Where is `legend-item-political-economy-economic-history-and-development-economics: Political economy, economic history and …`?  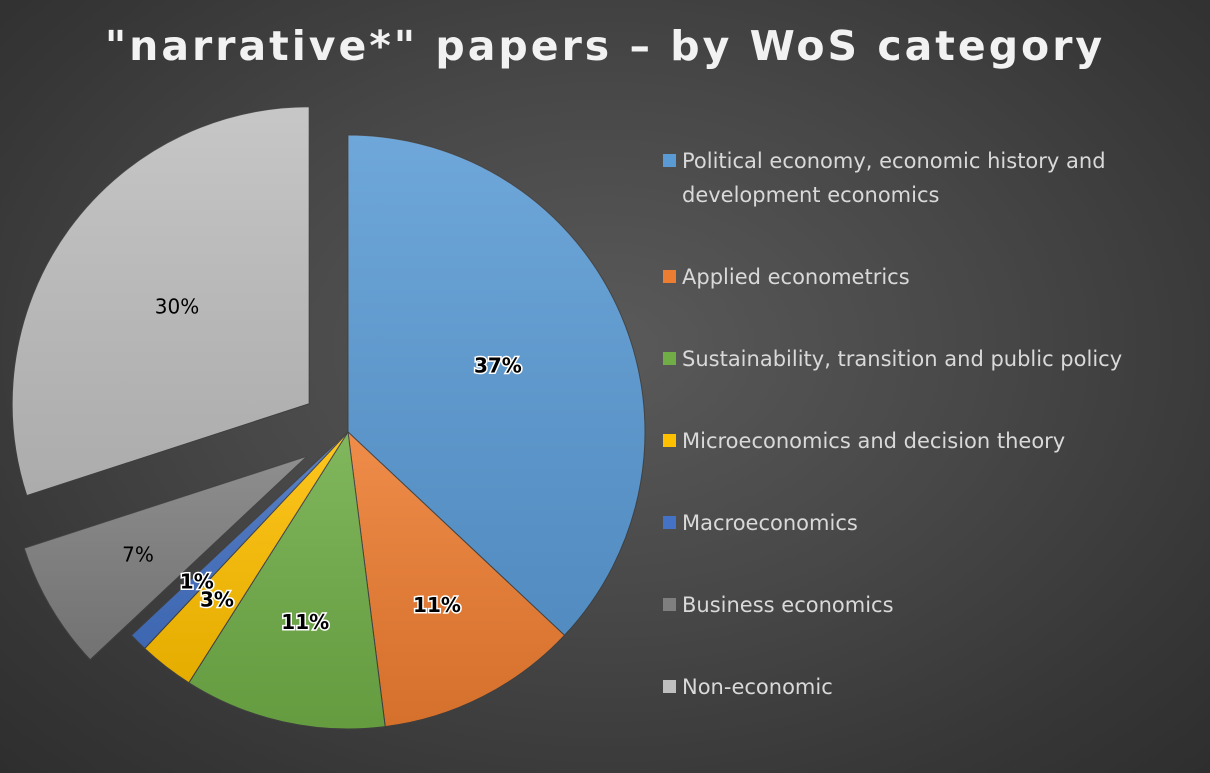 legend-item-political-economy-economic-history-and-development-economics: Political economy, economic history and … is located at coordinates (933, 178).